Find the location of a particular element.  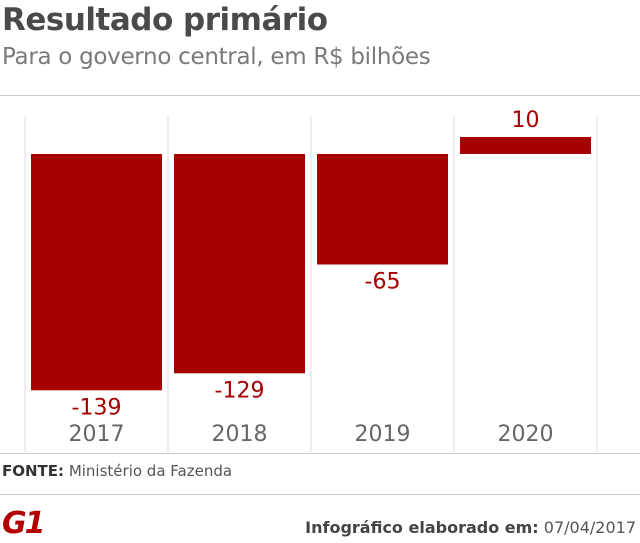

source-label: FONTE: is located at coordinates (33, 471).